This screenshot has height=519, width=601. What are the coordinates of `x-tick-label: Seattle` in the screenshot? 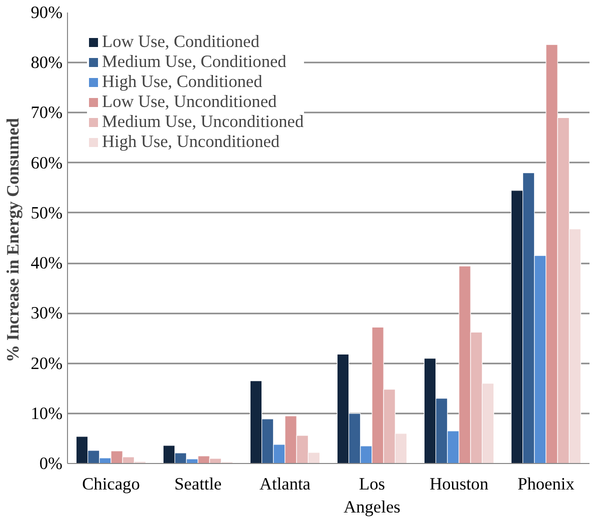 It's located at (198, 484).